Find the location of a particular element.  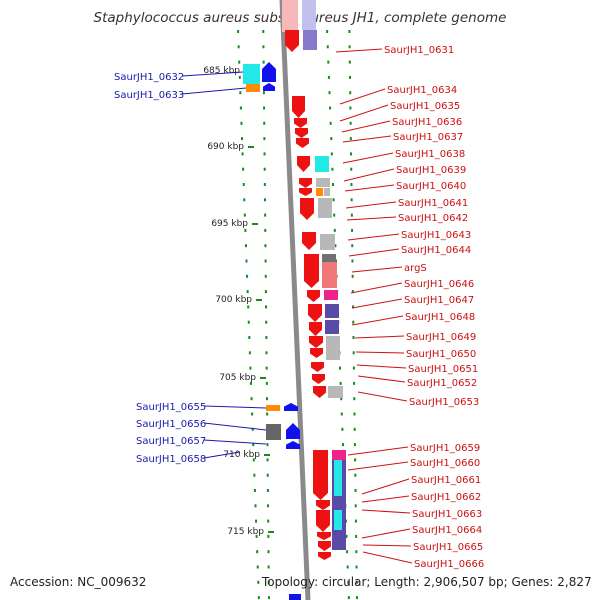

reverse-gene-label: SaurJH1_0651 is located at coordinates (443, 369).